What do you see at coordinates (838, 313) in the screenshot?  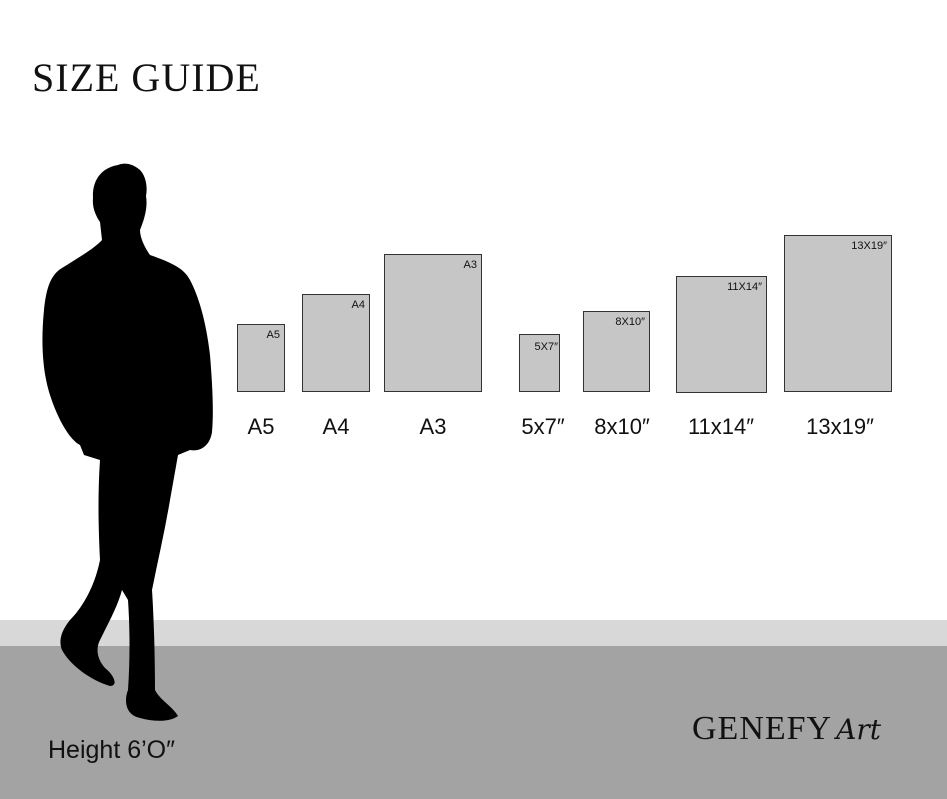 I see `size-box-13x19: 13X19″` at bounding box center [838, 313].